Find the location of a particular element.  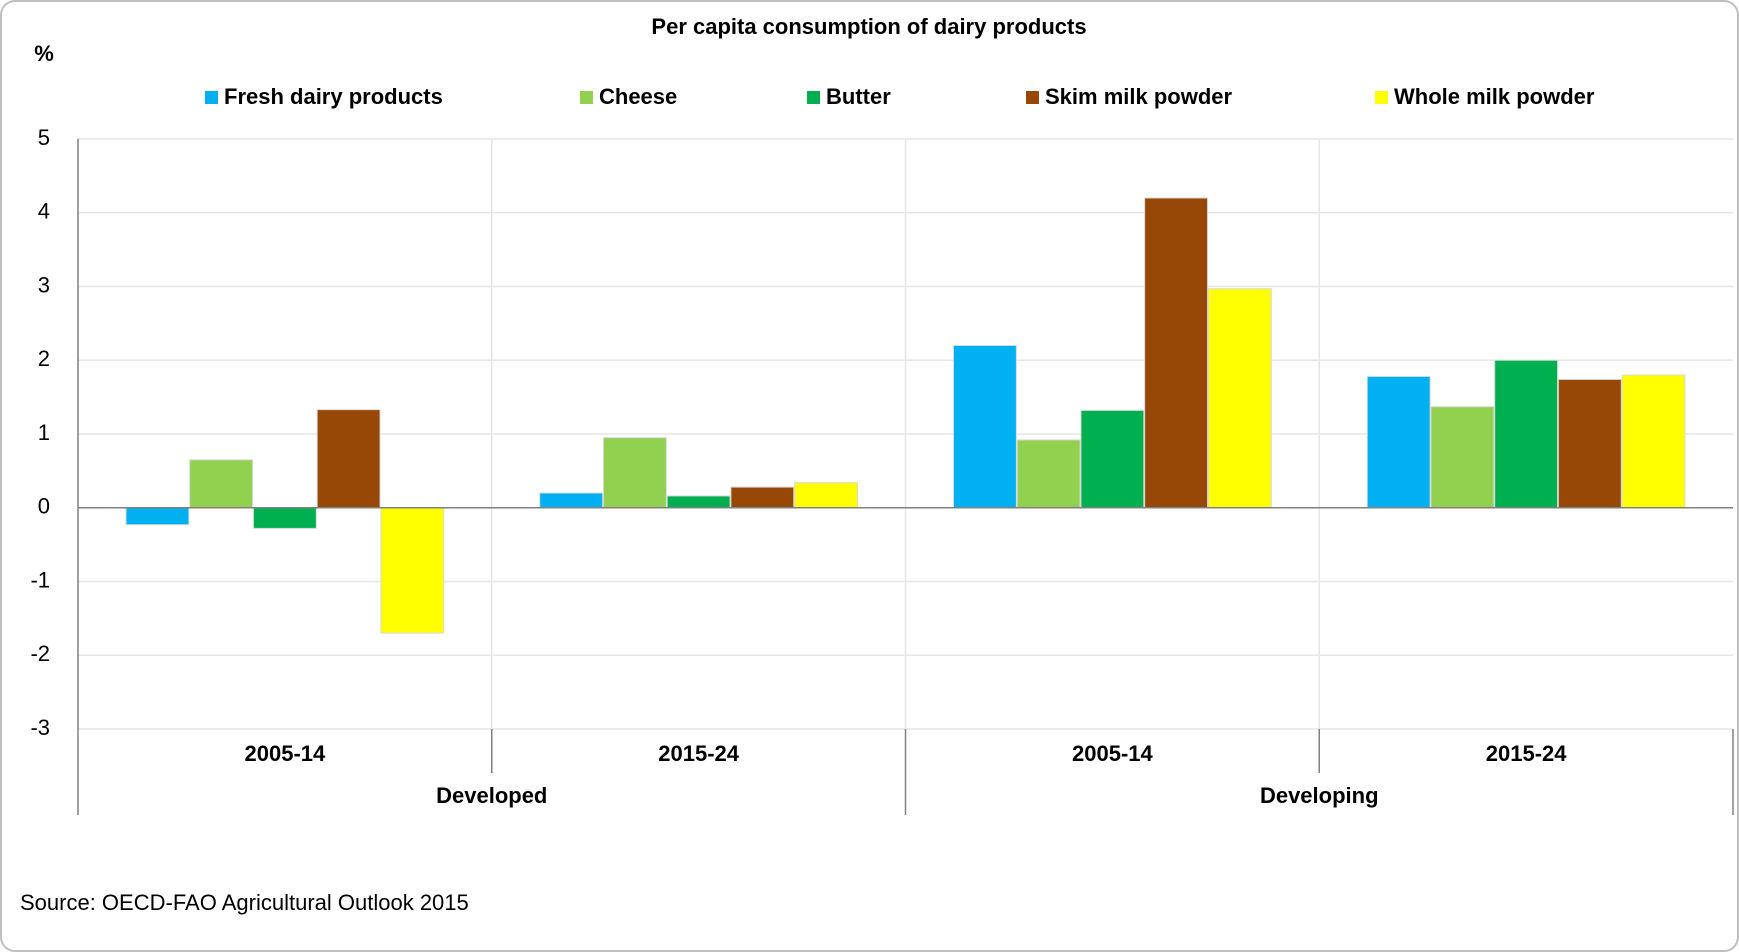

y-tick-label: 3 is located at coordinates (44, 284).